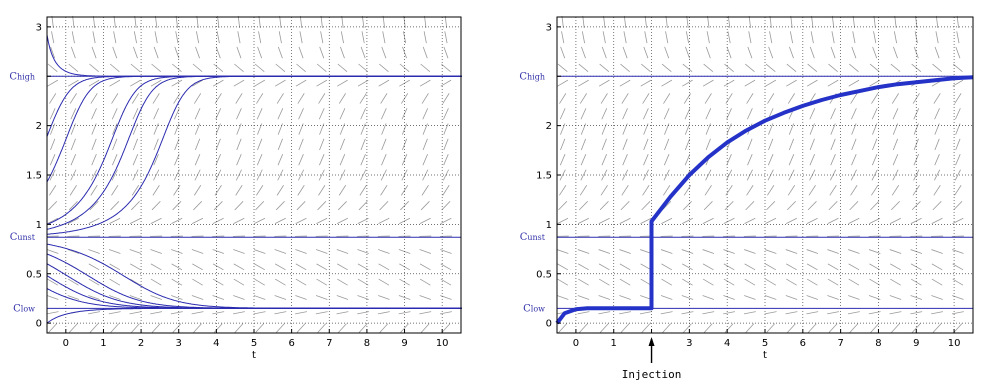 The height and width of the screenshot is (385, 1003). What do you see at coordinates (916, 343) in the screenshot?
I see `x-tick-label: 9` at bounding box center [916, 343].